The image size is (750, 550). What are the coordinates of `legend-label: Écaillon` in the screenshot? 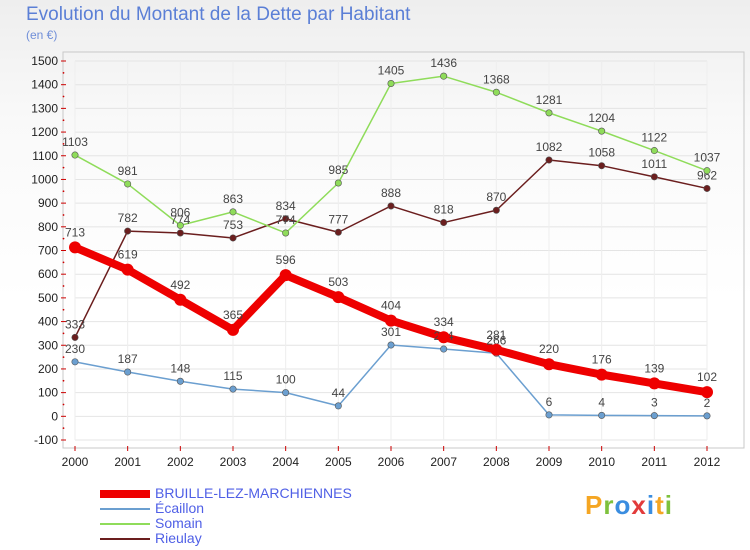 It's located at (180, 508).